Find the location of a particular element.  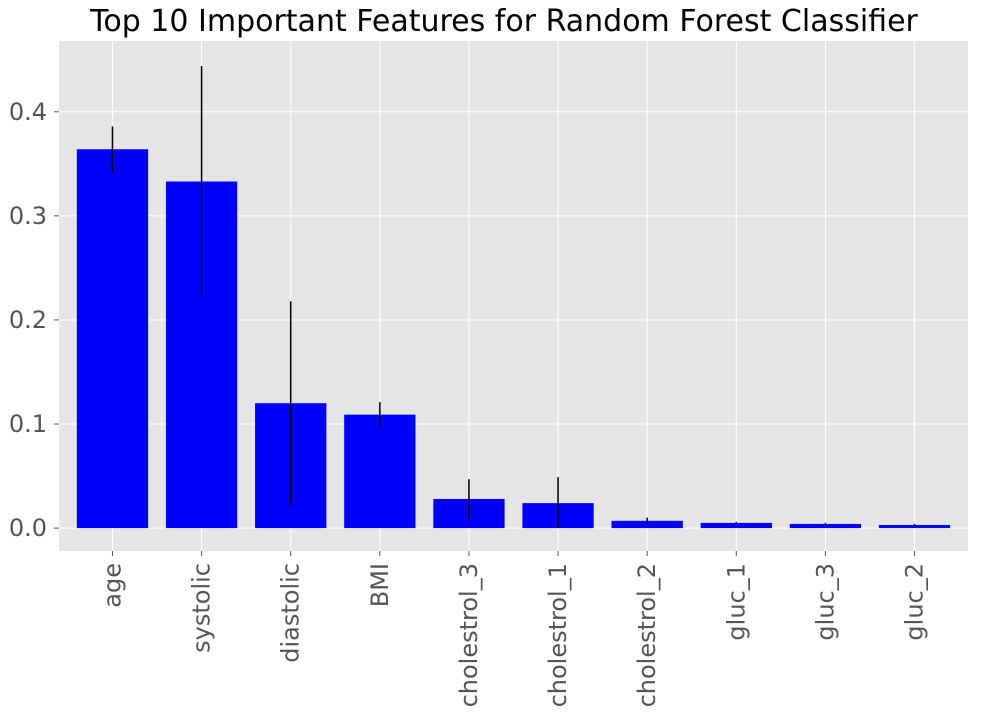

y-tick-label: 0.3 is located at coordinates (28, 216).